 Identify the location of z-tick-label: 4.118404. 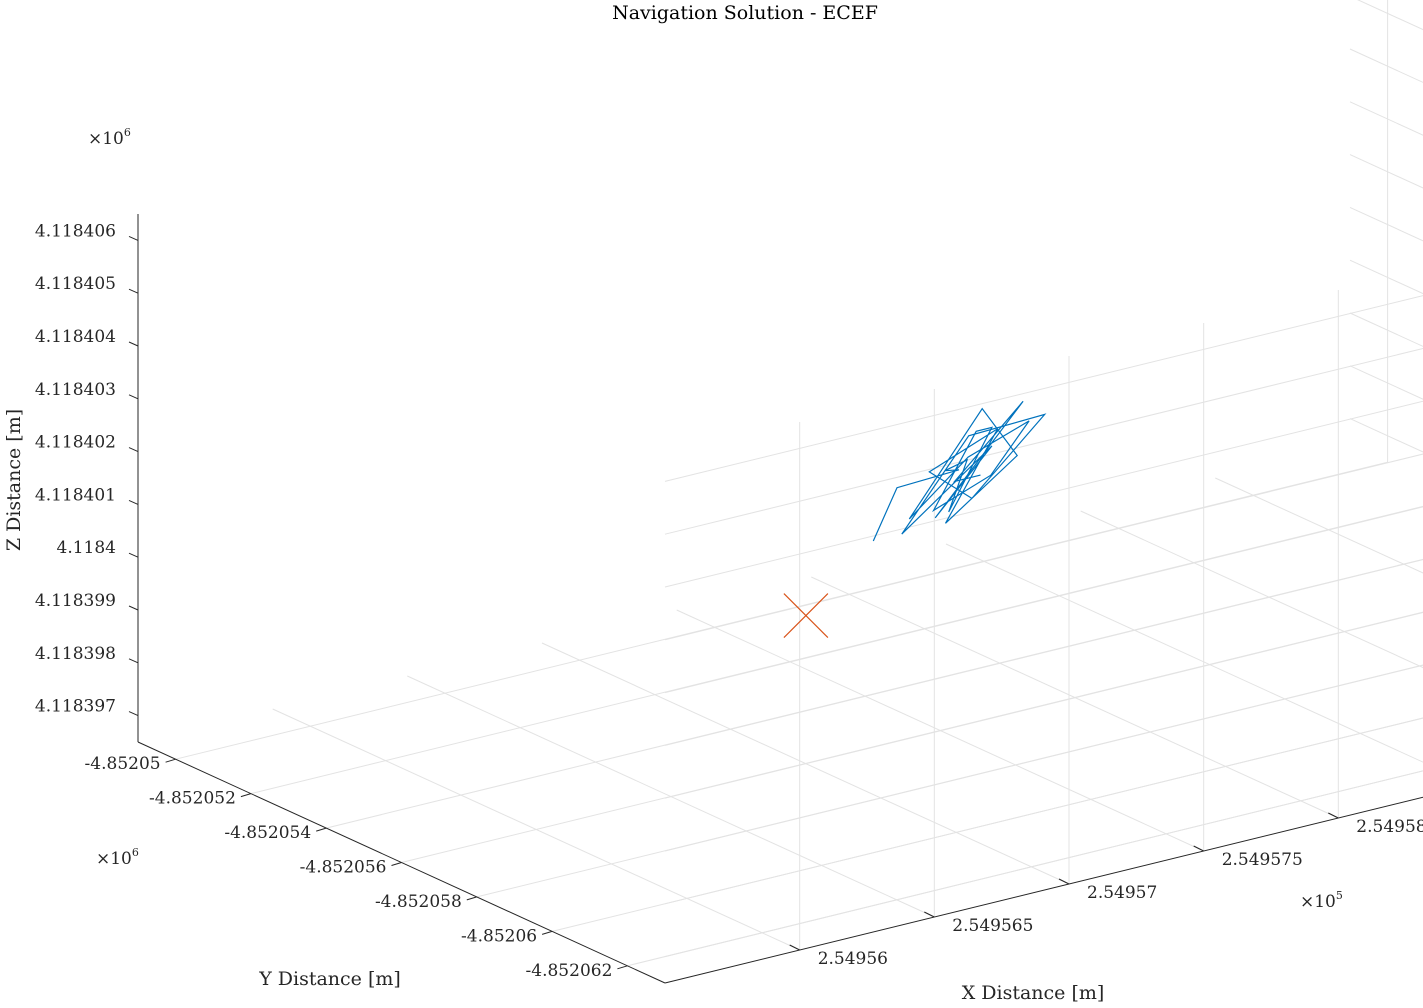
(75, 337).